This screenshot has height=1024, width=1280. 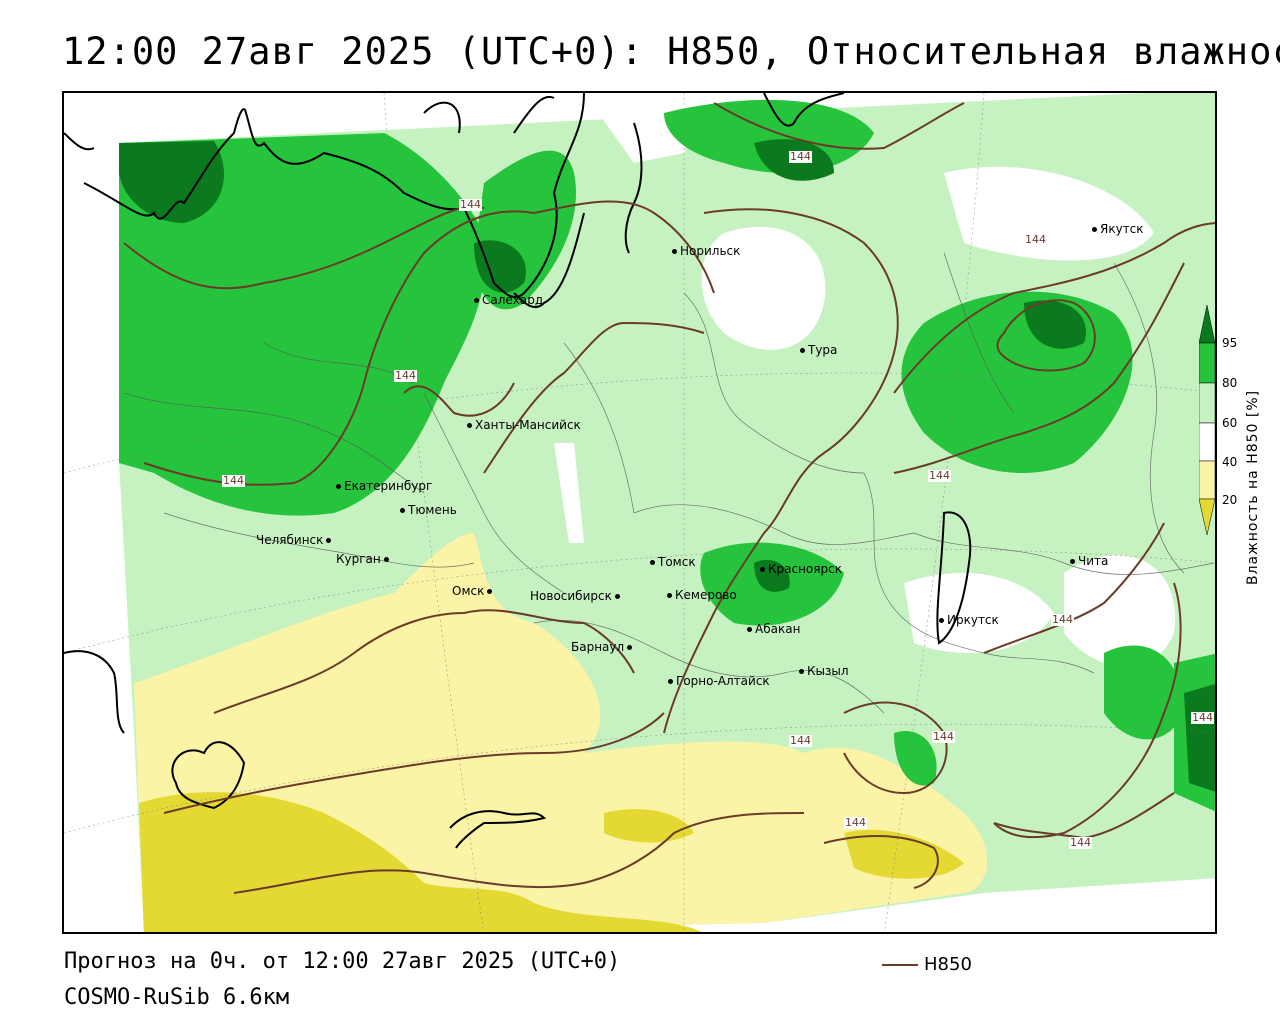 What do you see at coordinates (710, 251) in the screenshot?
I see `city-label: Норильск` at bounding box center [710, 251].